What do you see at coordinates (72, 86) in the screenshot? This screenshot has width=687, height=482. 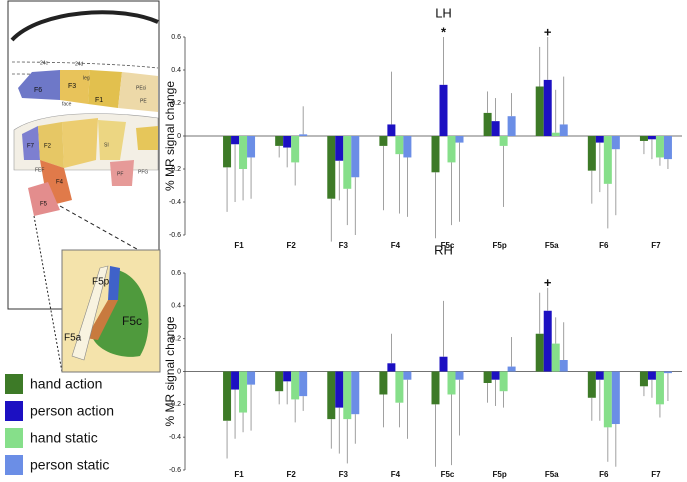 I see `diagram-label: F3` at bounding box center [72, 86].